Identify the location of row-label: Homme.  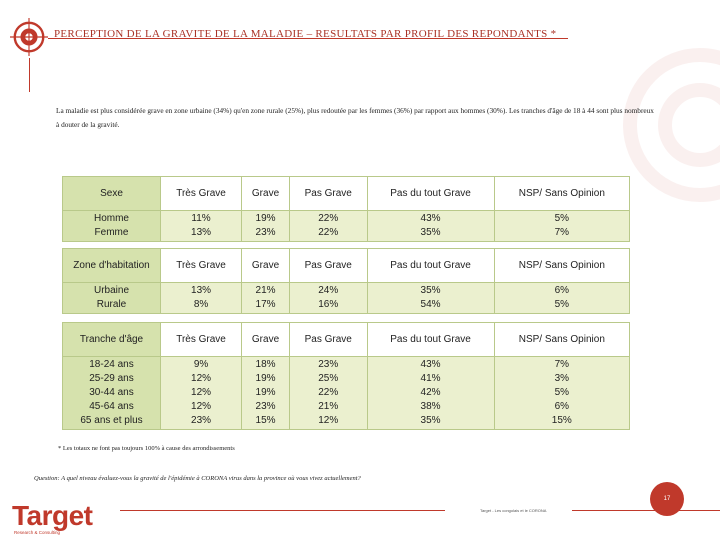
(111, 218).